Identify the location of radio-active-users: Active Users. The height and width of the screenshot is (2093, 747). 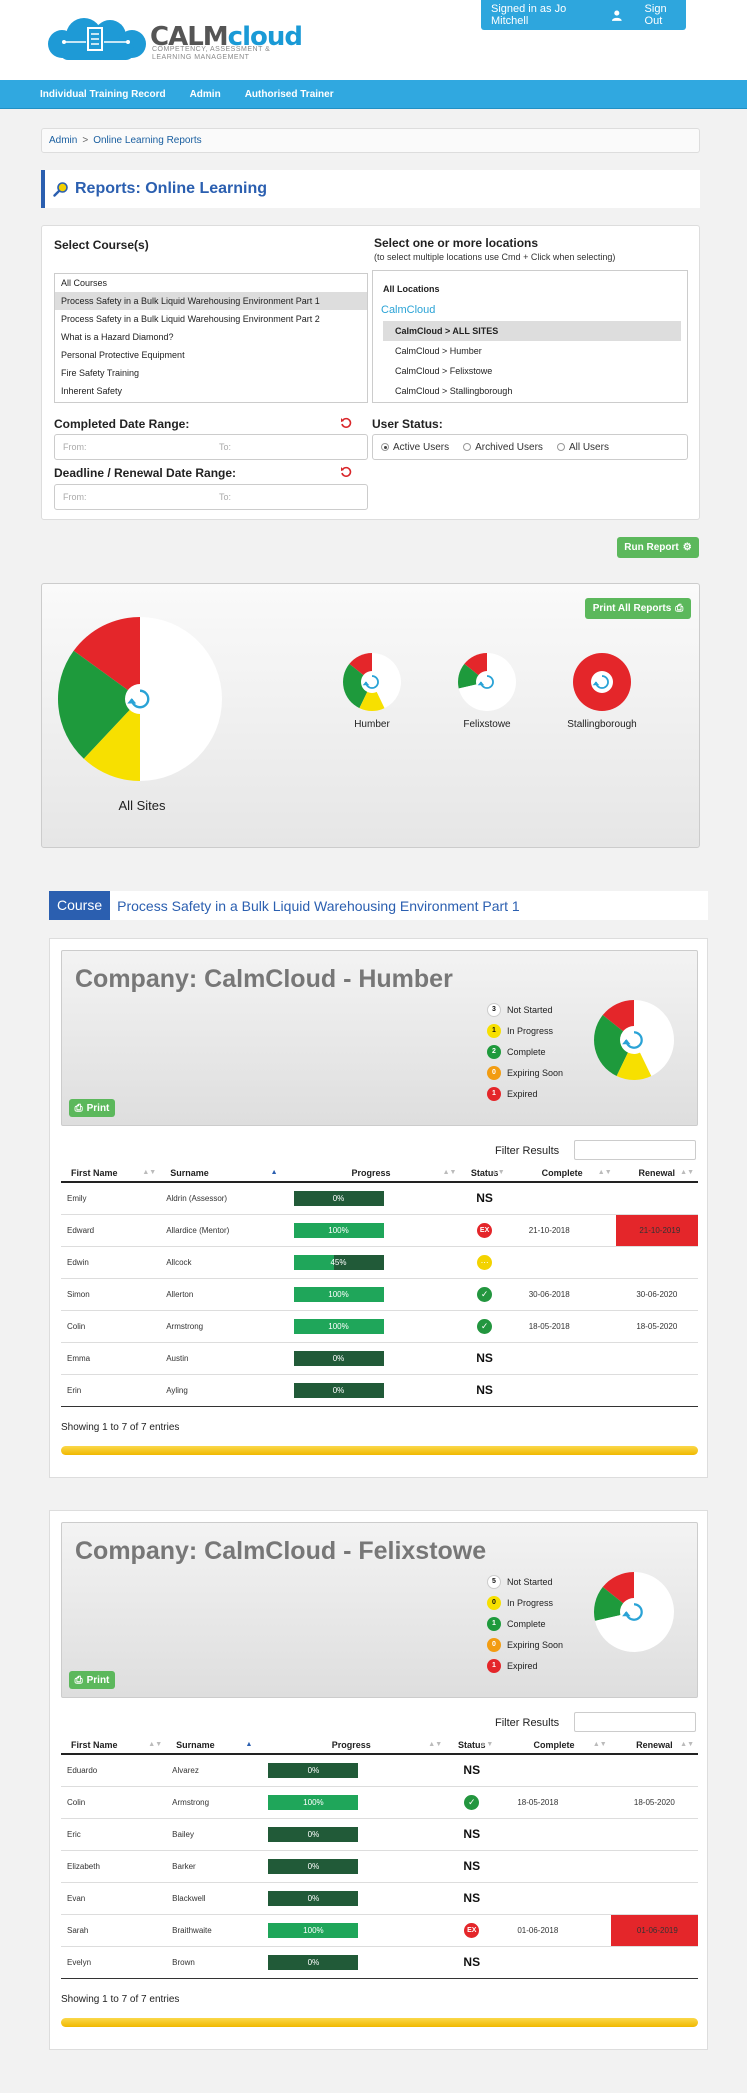
(415, 447).